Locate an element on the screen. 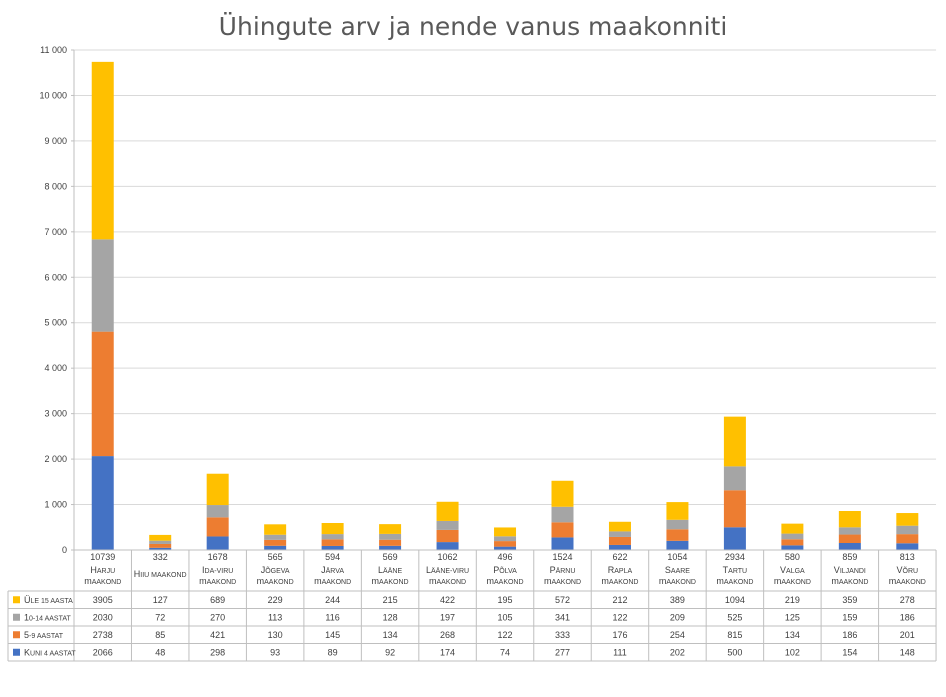  table-cell-value: 127 is located at coordinates (160, 600).